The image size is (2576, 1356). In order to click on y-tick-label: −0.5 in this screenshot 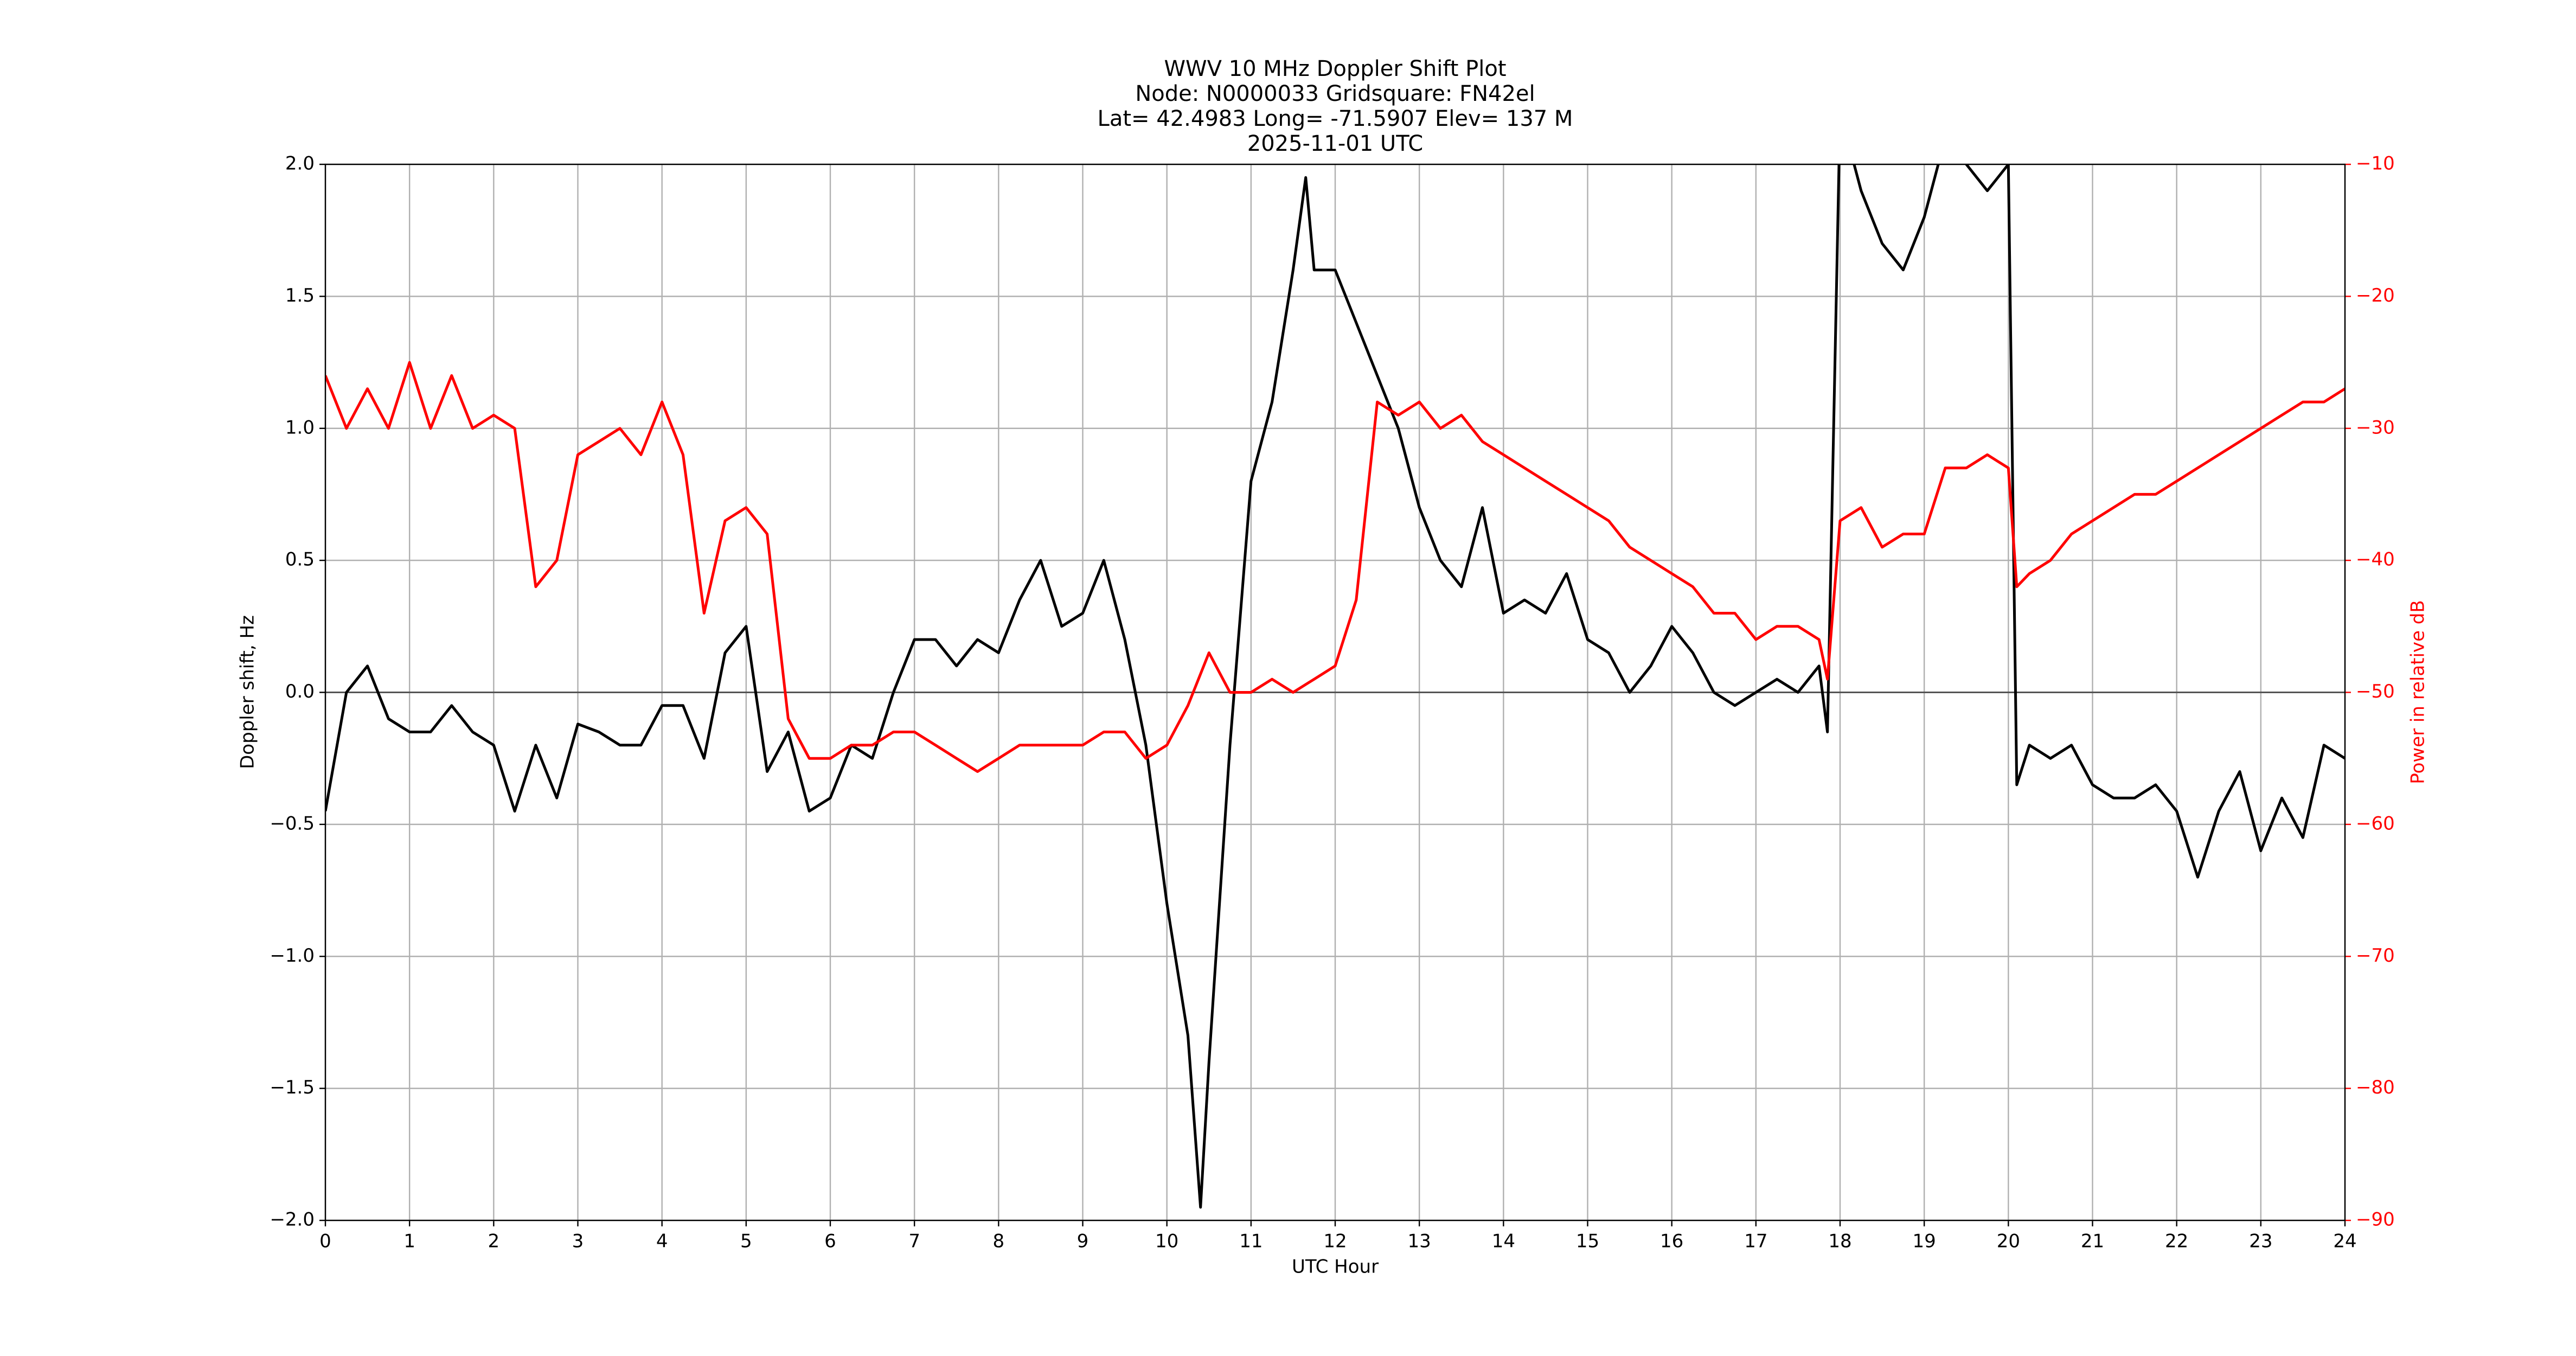, I will do `click(292, 823)`.